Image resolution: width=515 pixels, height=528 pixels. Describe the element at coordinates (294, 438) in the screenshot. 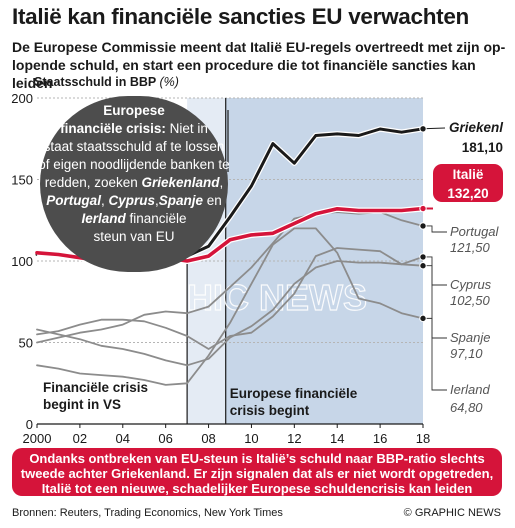

I see `x-tick-label: 12` at that location.